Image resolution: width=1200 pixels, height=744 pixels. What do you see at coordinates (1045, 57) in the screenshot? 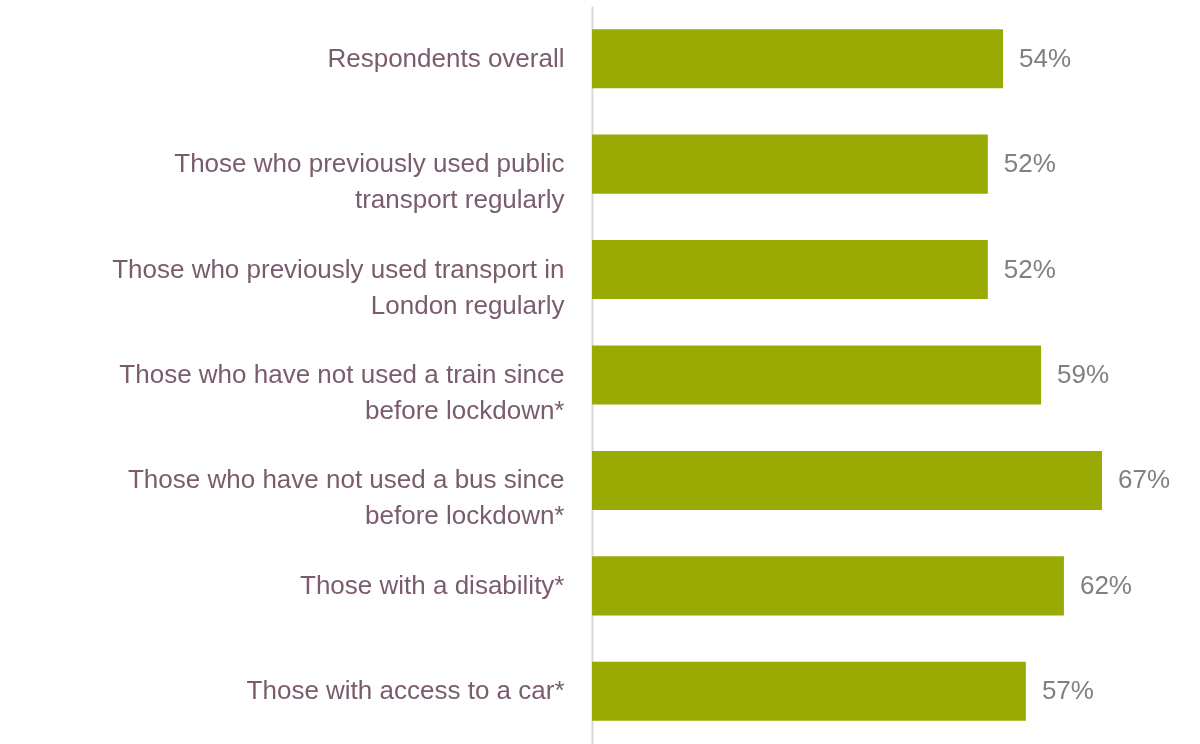
I see `data-label: 54%` at bounding box center [1045, 57].